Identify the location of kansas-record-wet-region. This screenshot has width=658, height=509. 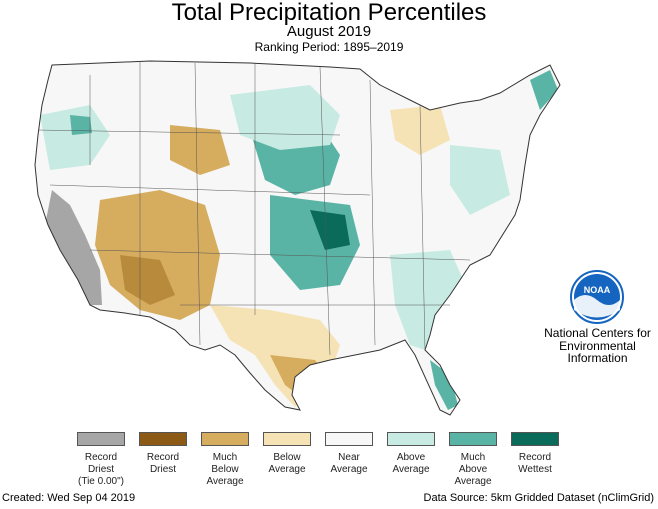
(330, 230).